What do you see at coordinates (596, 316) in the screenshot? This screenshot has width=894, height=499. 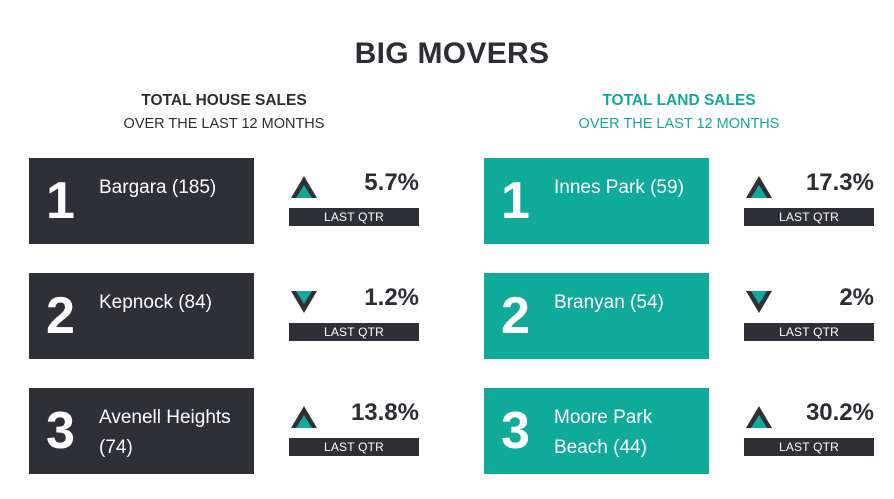 I see `land-mover-card: 2 Branyan (54)` at bounding box center [596, 316].